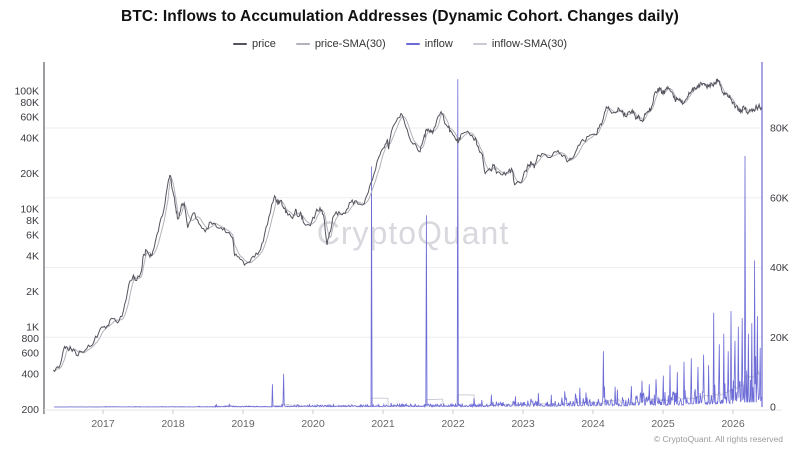 Image resolution: width=800 pixels, height=450 pixels. I want to click on x-tick-label: 2020, so click(313, 424).